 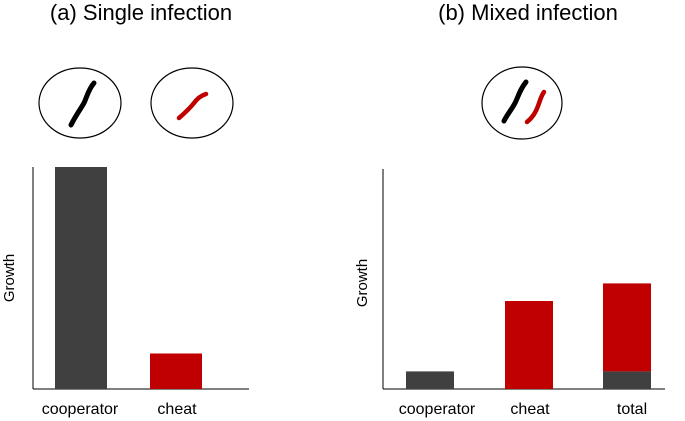 What do you see at coordinates (141, 12) in the screenshot?
I see `panel-a-title: (a) Single infection` at bounding box center [141, 12].